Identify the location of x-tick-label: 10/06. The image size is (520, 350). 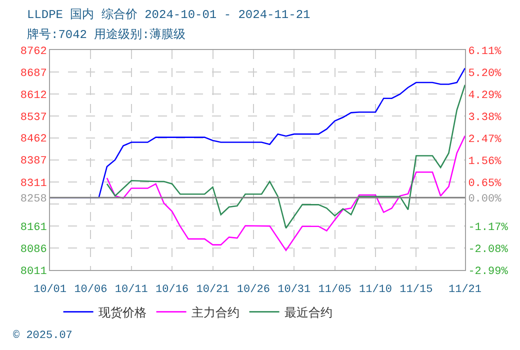
(91, 290).